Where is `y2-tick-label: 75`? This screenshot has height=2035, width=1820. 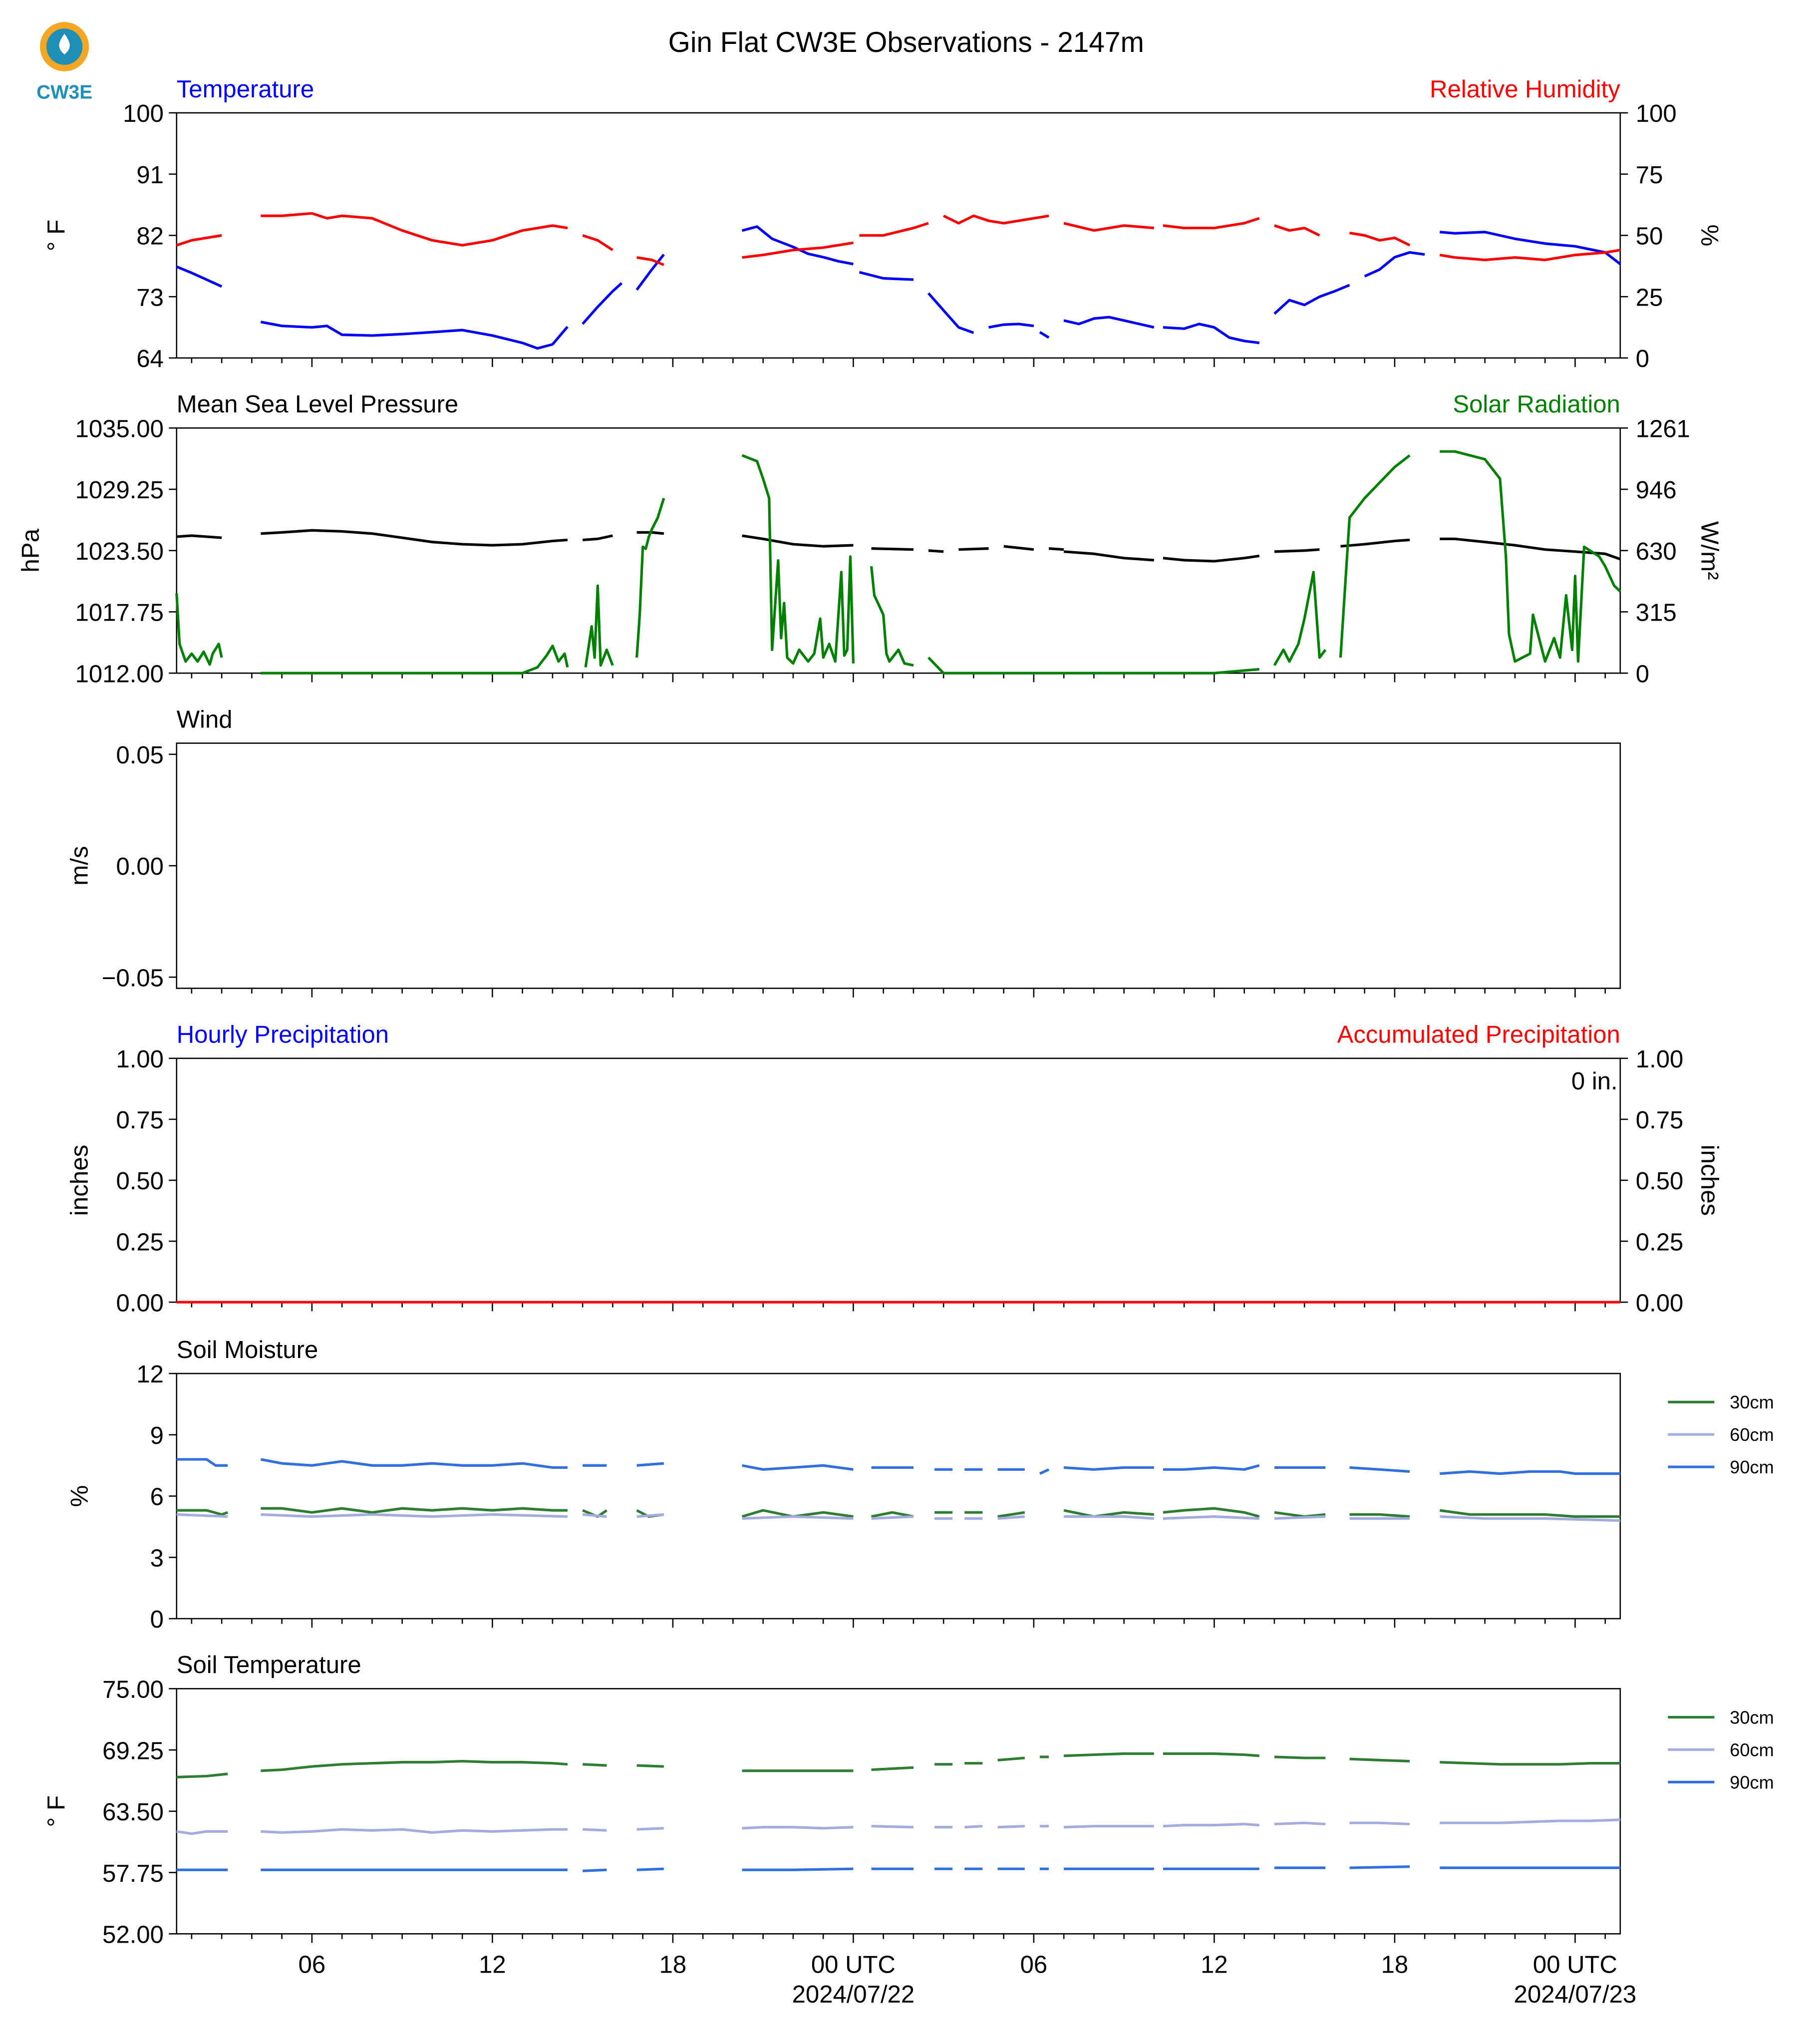 y2-tick-label: 75 is located at coordinates (1649, 175).